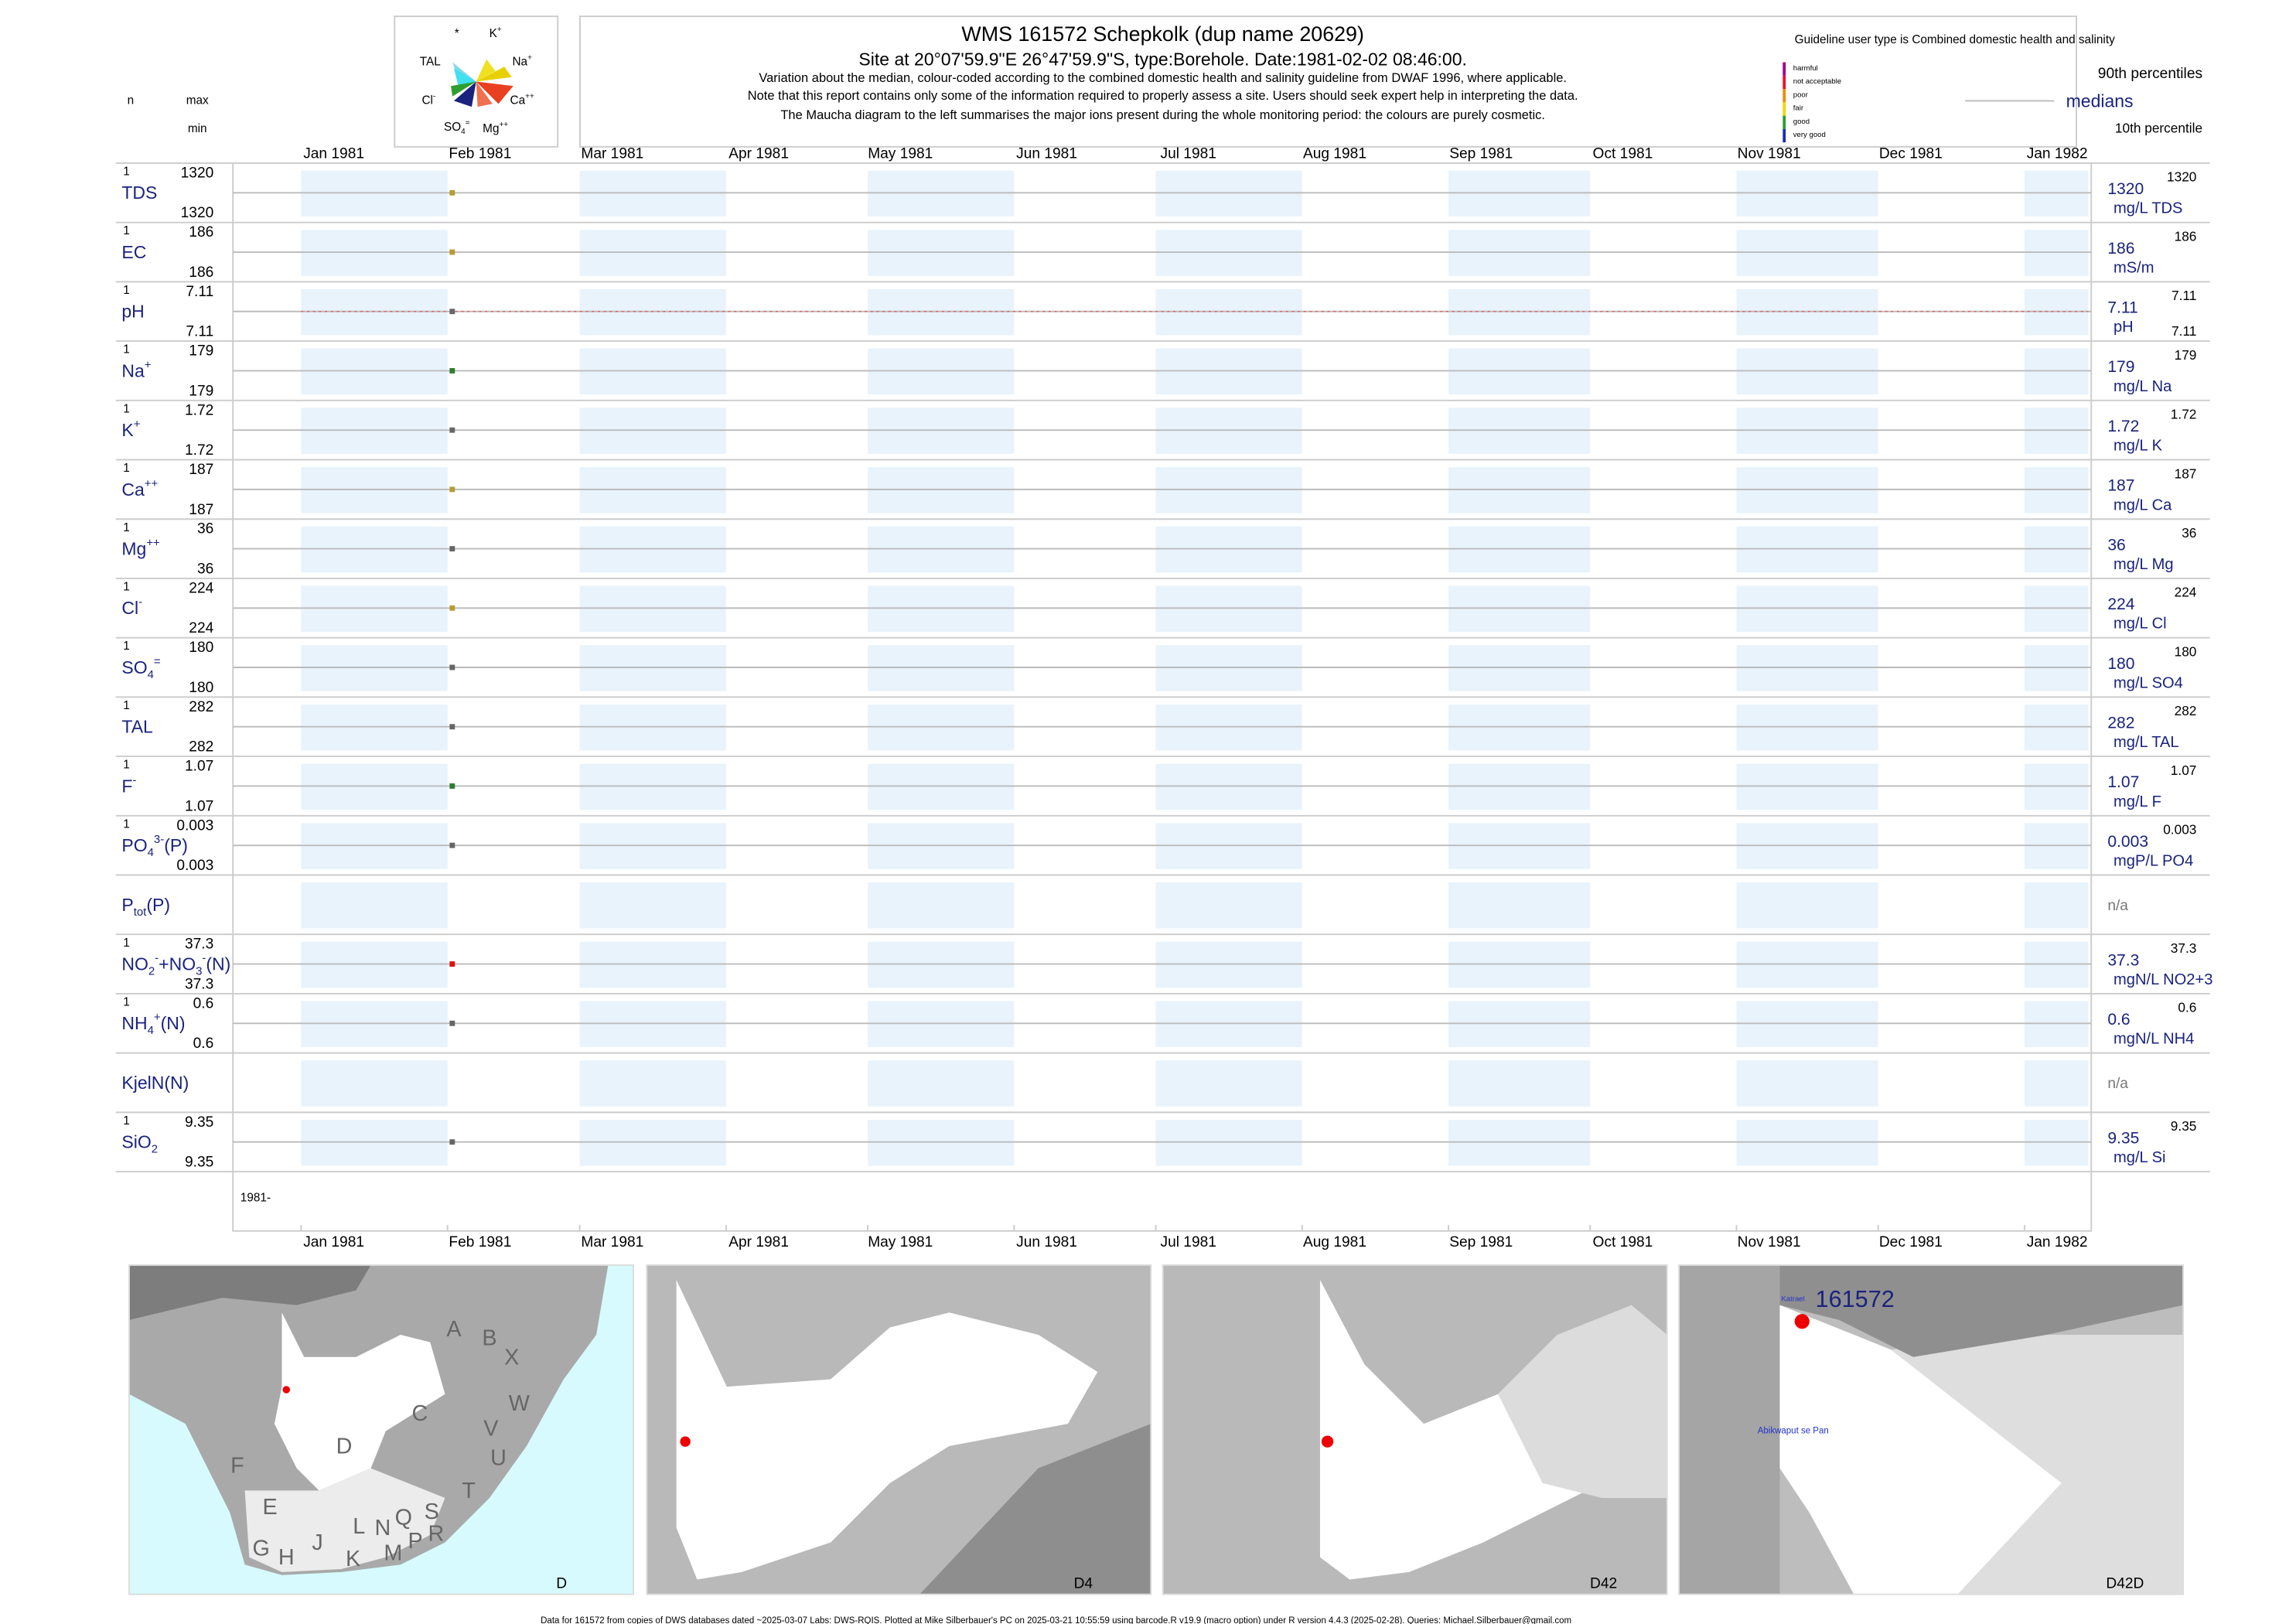 The height and width of the screenshot is (1624, 2296). I want to click on parameter-label: Ptot(P), so click(145, 907).